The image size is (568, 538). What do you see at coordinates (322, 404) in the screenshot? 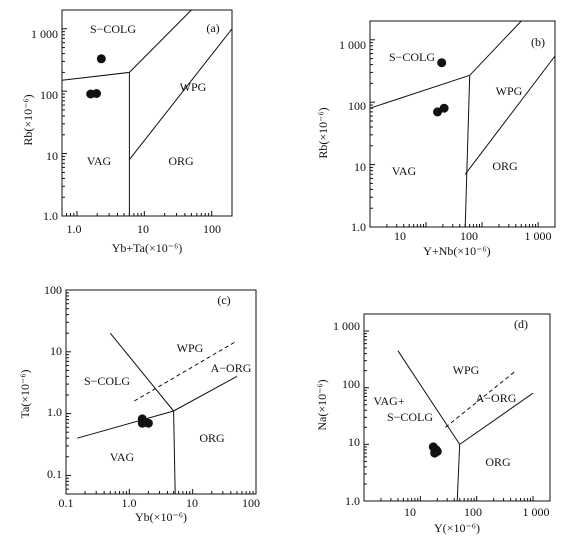
I see `y-axis-label: Na(×10⁻⁶)` at bounding box center [322, 404].